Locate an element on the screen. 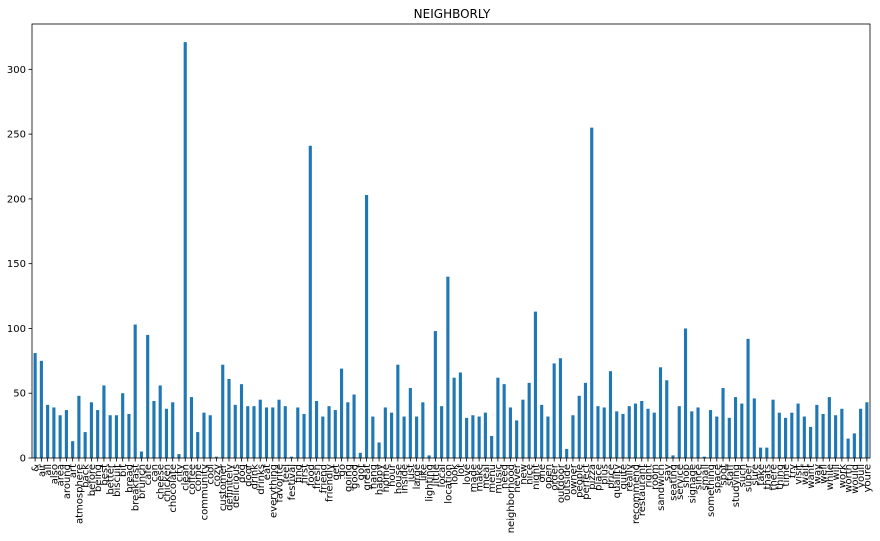 The width and height of the screenshot is (880, 541). x-tick-label: never is located at coordinates (517, 478).